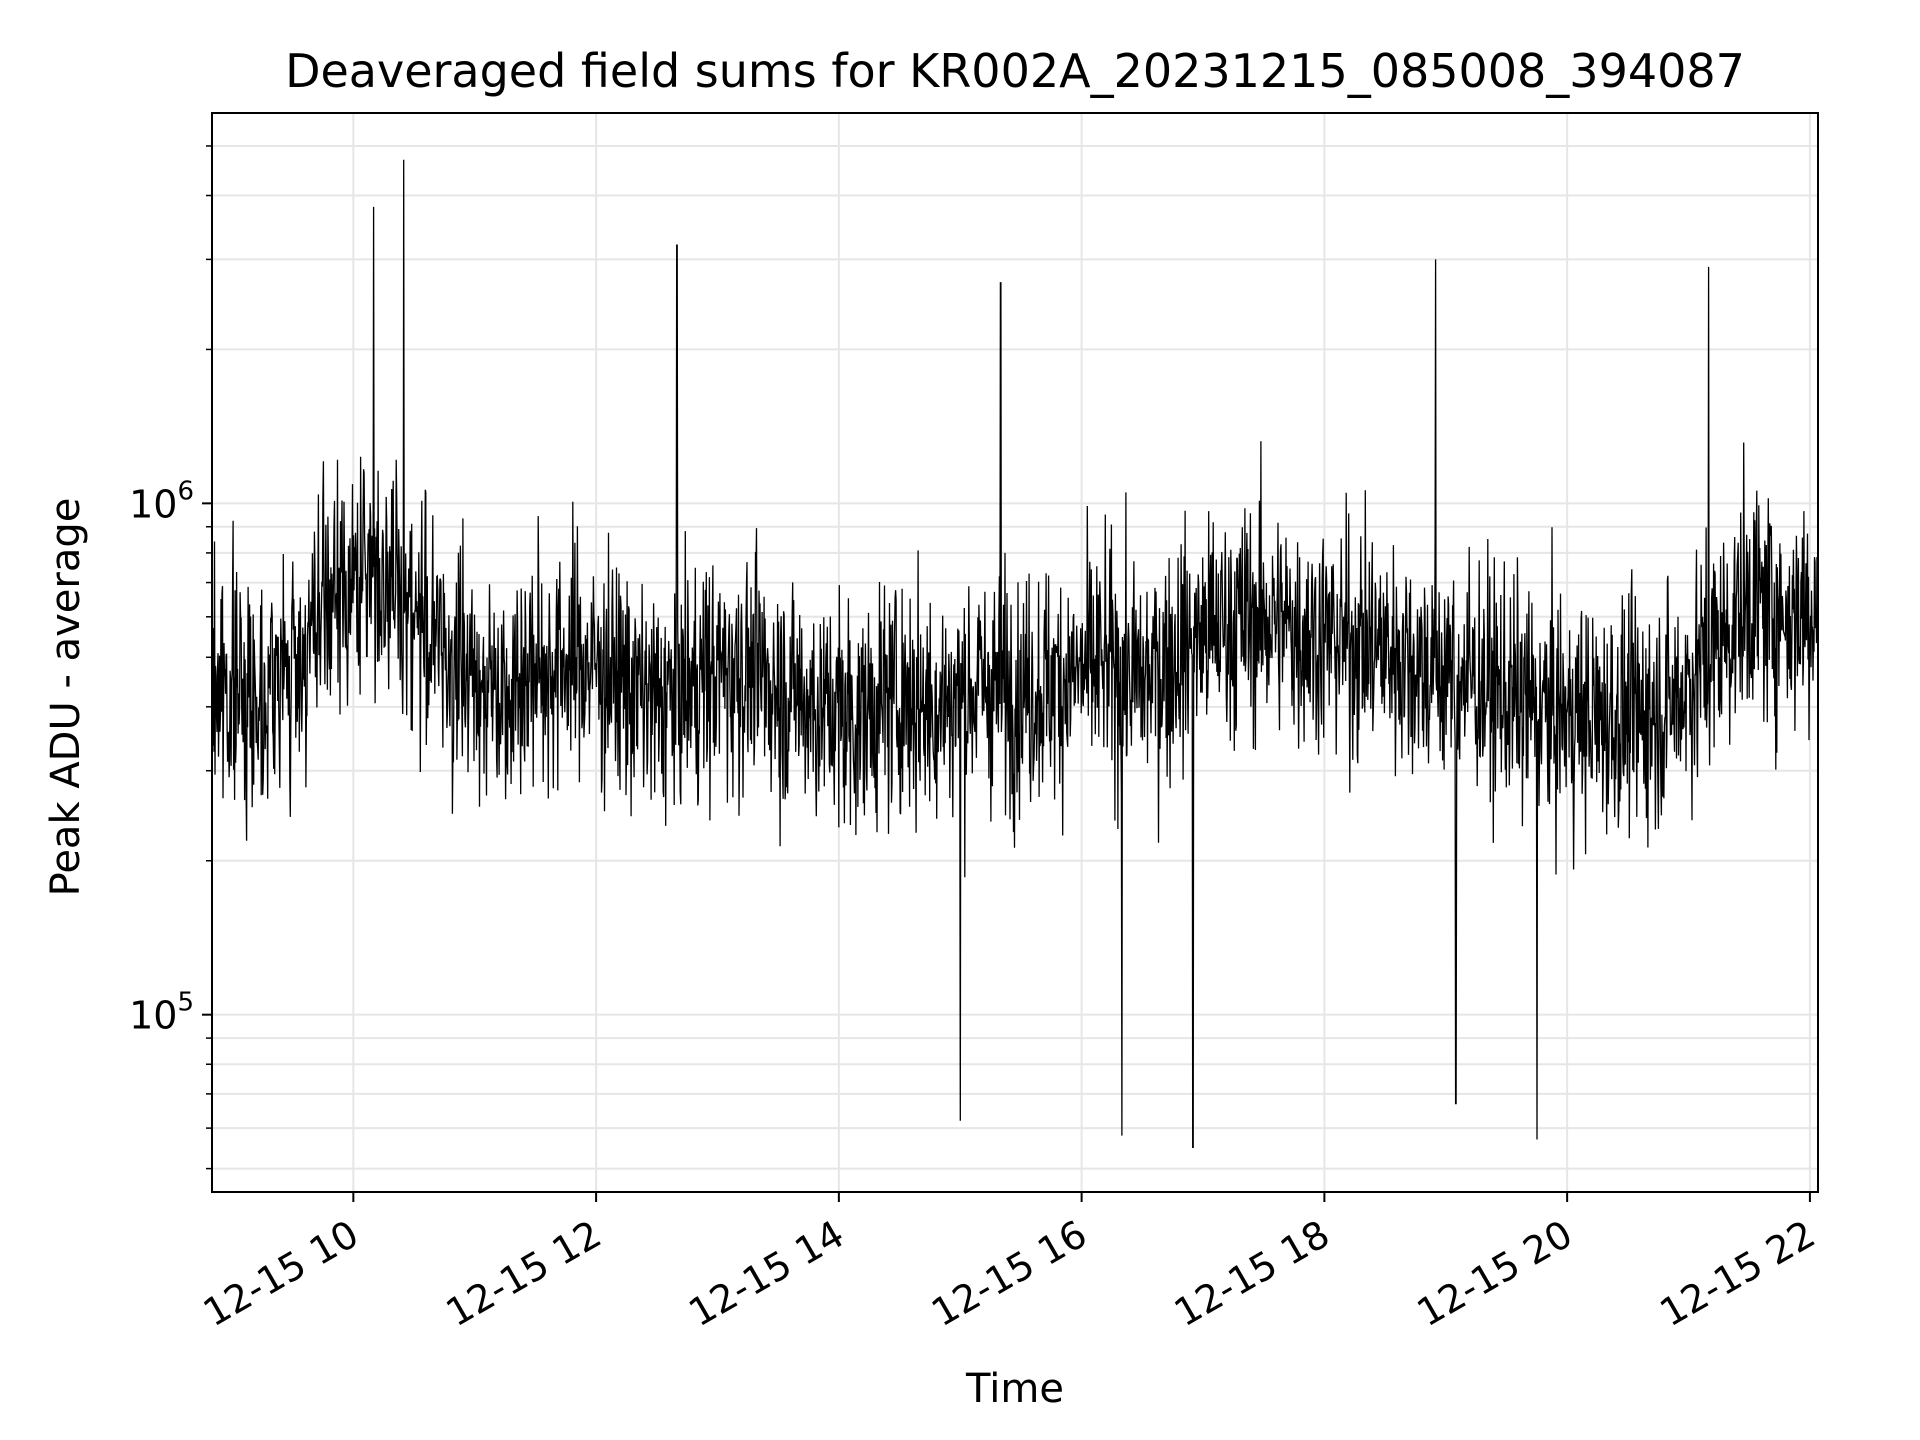  What do you see at coordinates (66, 697) in the screenshot?
I see `y-axis-label: Peak ADU - average` at bounding box center [66, 697].